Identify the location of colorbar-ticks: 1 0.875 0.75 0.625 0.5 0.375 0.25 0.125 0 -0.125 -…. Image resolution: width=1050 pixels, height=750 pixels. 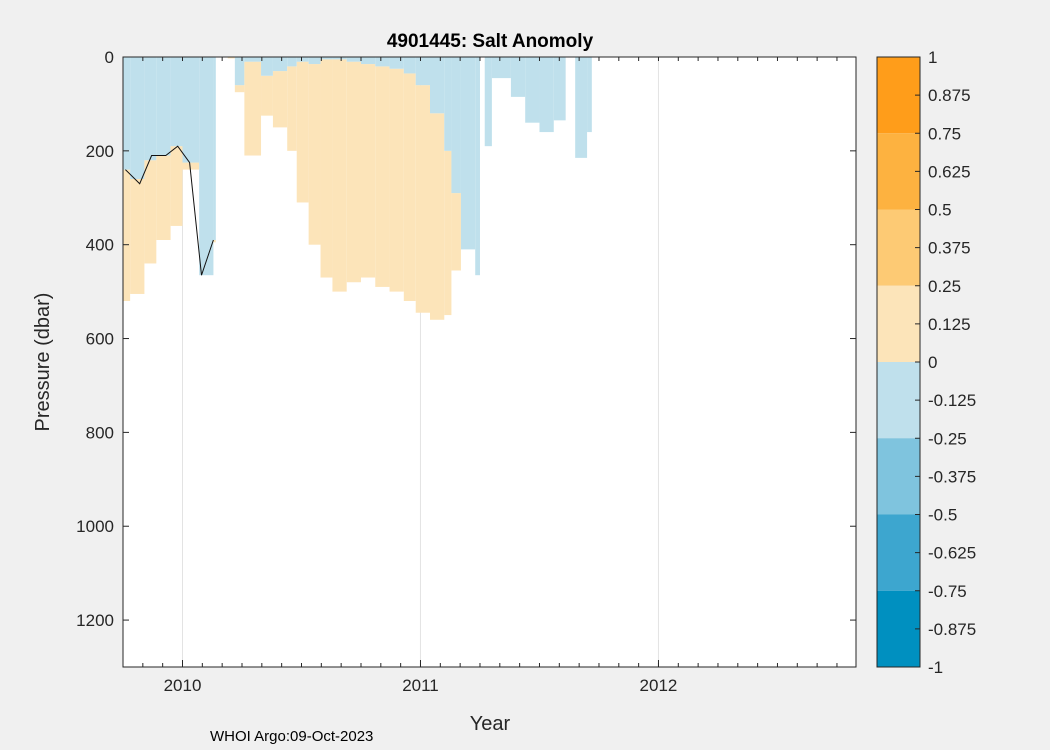
(945, 362).